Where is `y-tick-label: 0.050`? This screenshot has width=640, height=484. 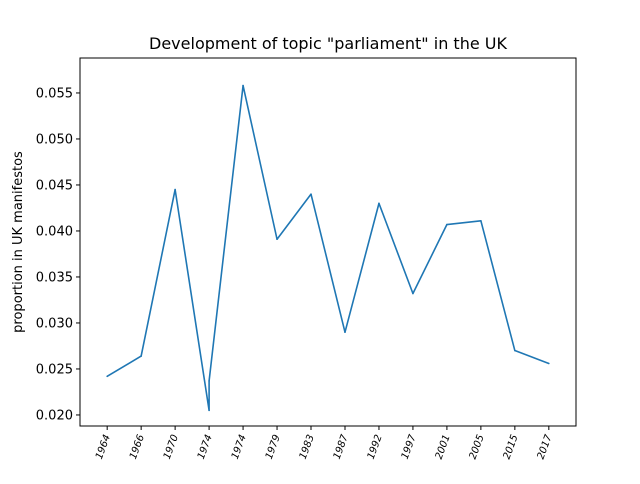
y-tick-label: 0.050 is located at coordinates (54, 139).